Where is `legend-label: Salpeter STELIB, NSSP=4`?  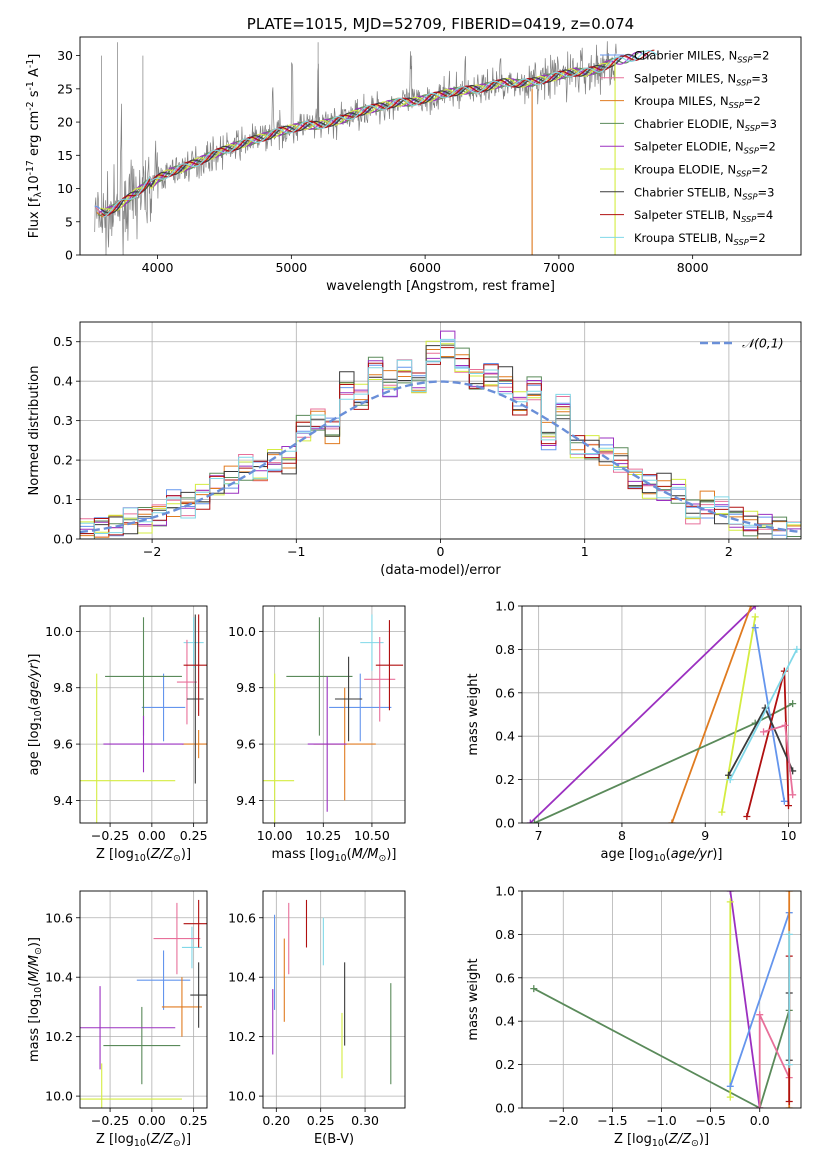
legend-label: Salpeter STELIB, NSSP=4 is located at coordinates (703, 216).